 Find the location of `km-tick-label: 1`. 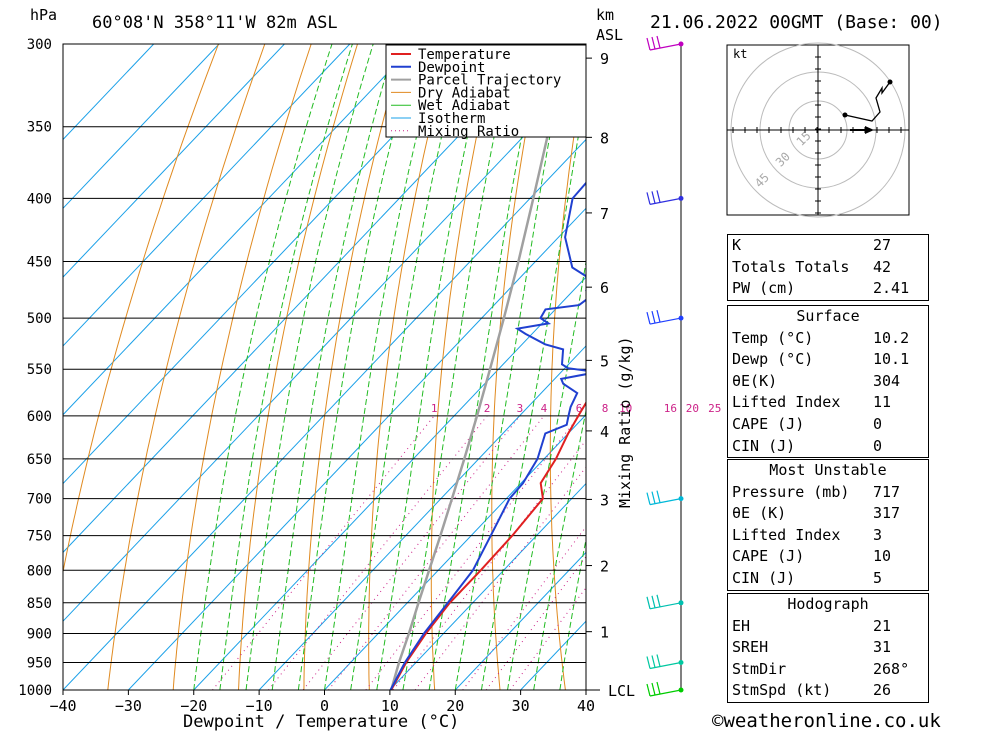

km-tick-label: 1 is located at coordinates (604, 633).